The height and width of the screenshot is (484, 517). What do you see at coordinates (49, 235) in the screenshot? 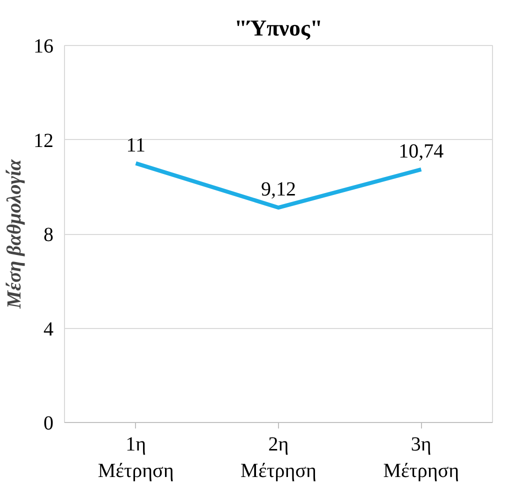
I see `y-tick-label: 8` at bounding box center [49, 235].